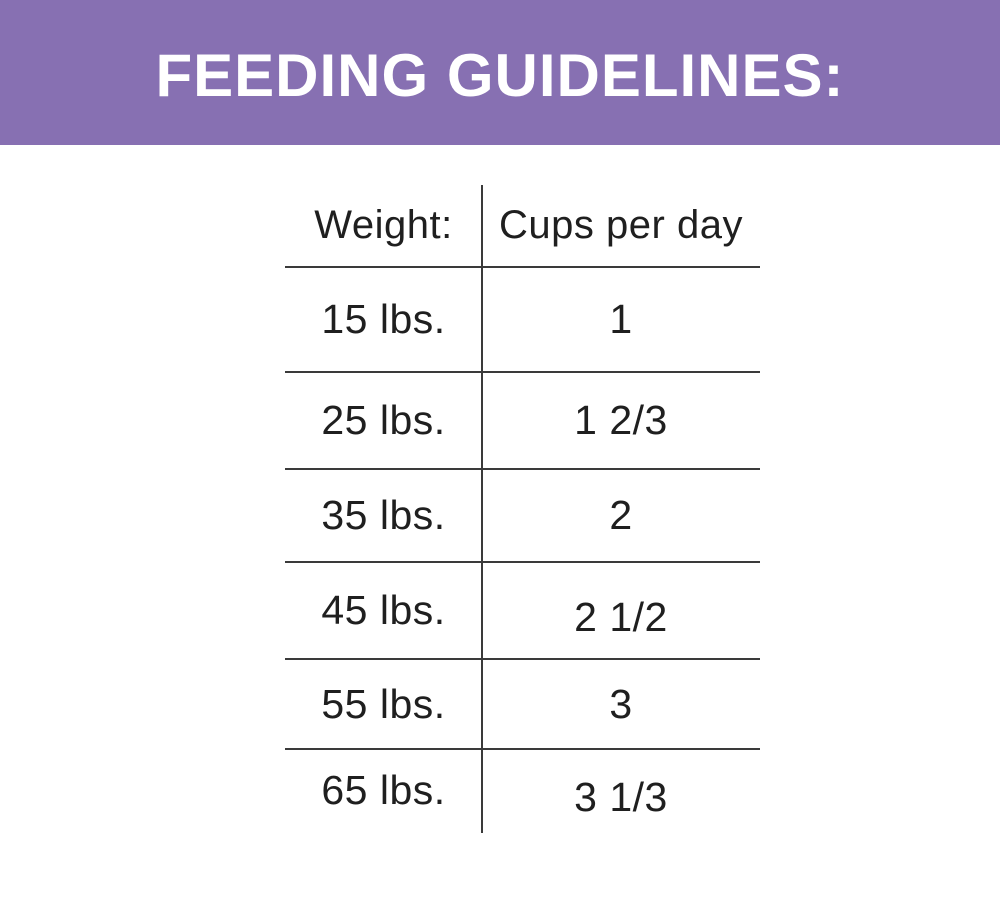  Describe the element at coordinates (383, 420) in the screenshot. I see `weight-cell: 25 lbs.` at that location.